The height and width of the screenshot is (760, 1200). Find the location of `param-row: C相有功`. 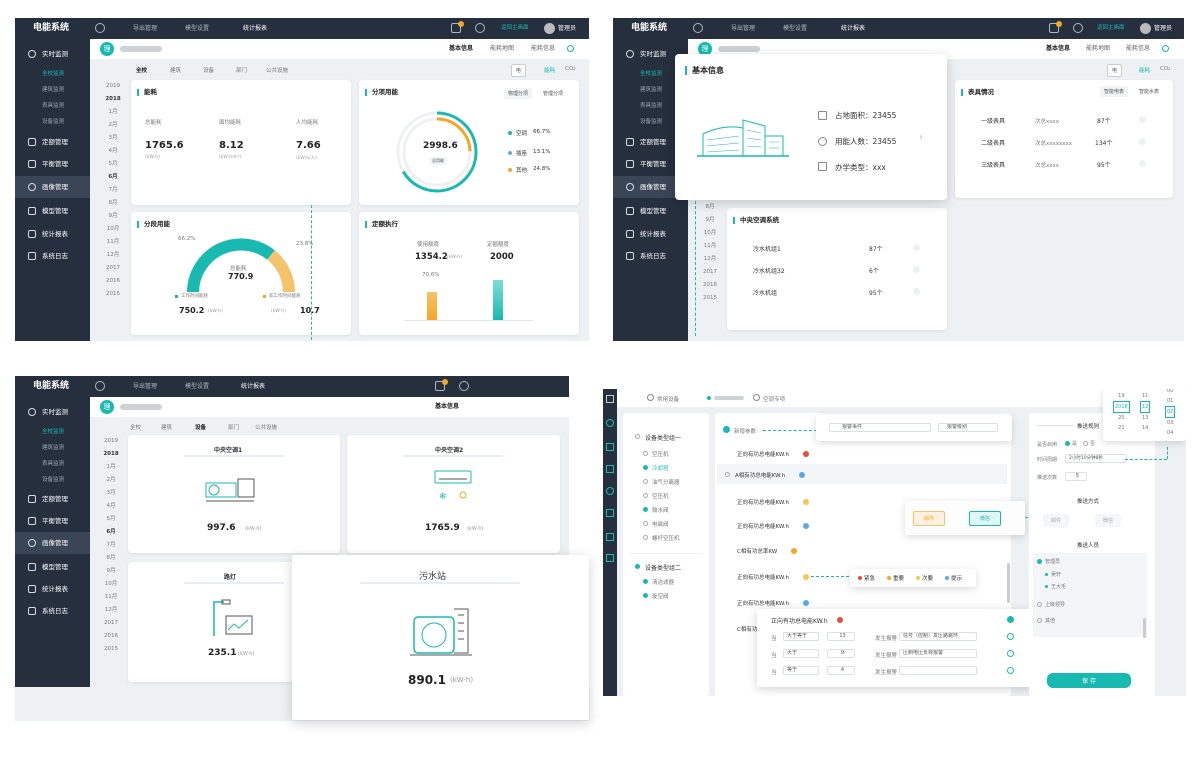

param-row: C相有功 is located at coordinates (747, 630).